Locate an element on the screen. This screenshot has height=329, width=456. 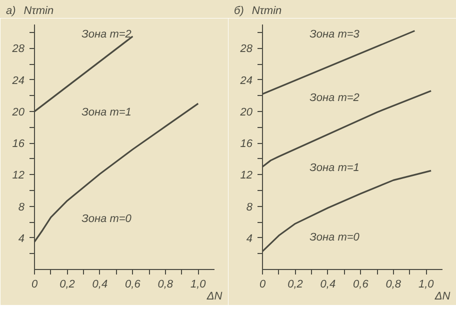
chart-title: б) is located at coordinates (239, 11).